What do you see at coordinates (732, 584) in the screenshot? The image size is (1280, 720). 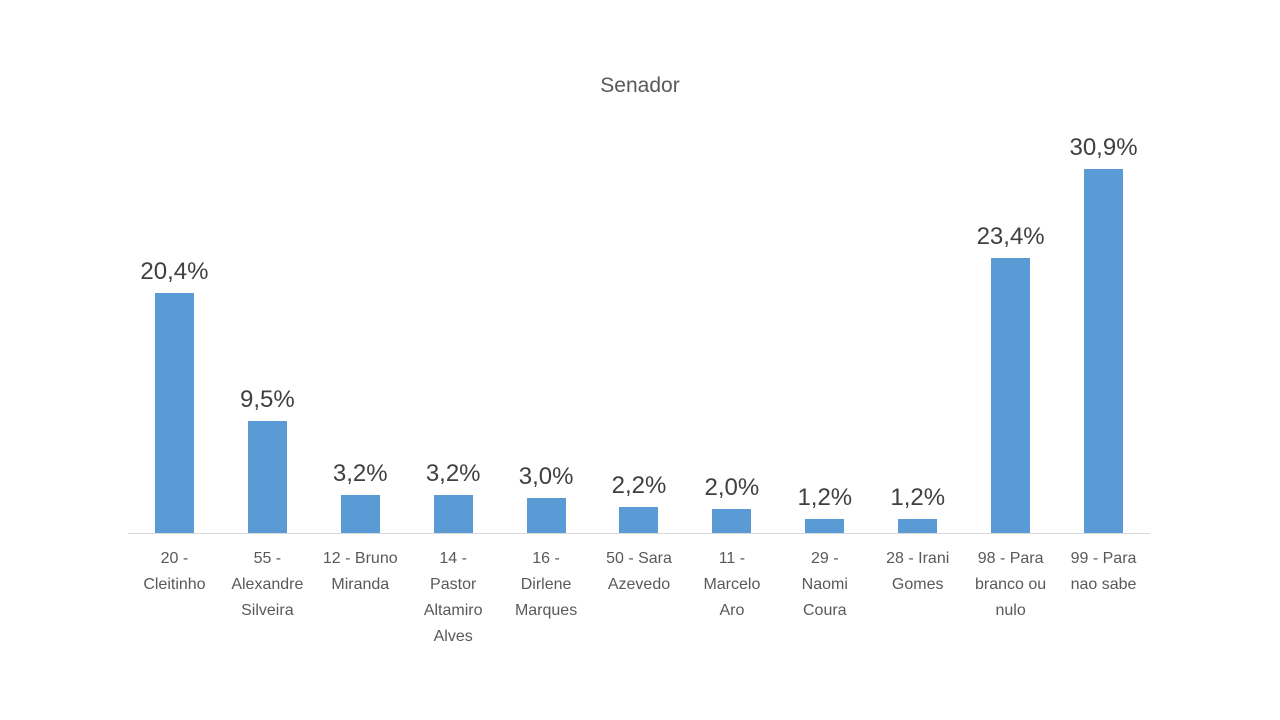 I see `category-label: 11 - Marcelo Aro` at bounding box center [732, 584].